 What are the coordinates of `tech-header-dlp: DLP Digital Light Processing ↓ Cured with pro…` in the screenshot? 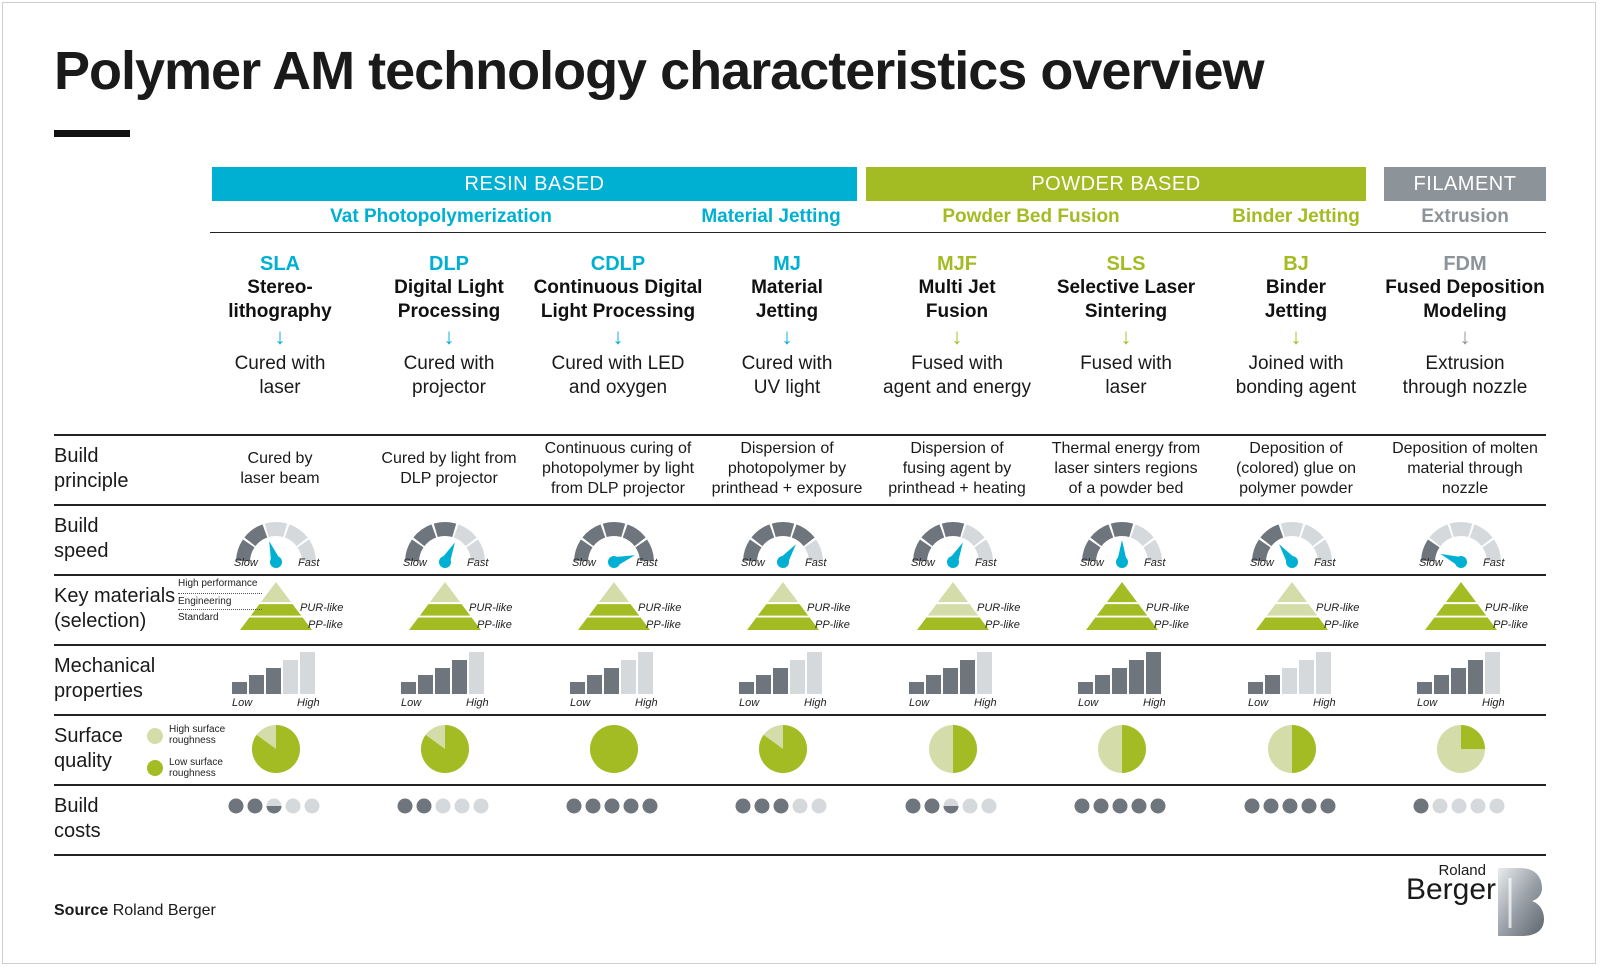 It's located at (449, 326).